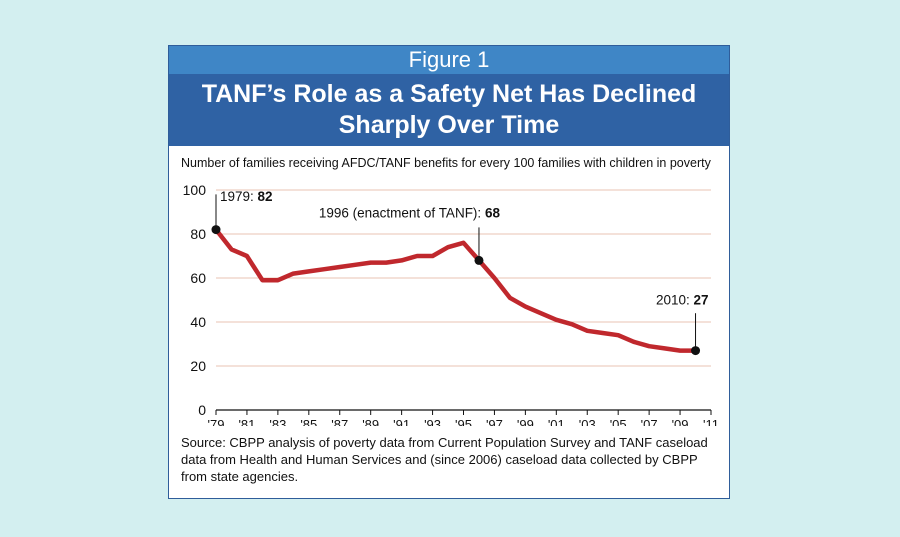 The height and width of the screenshot is (537, 900). I want to click on x-tick-label: '89, so click(370, 421).